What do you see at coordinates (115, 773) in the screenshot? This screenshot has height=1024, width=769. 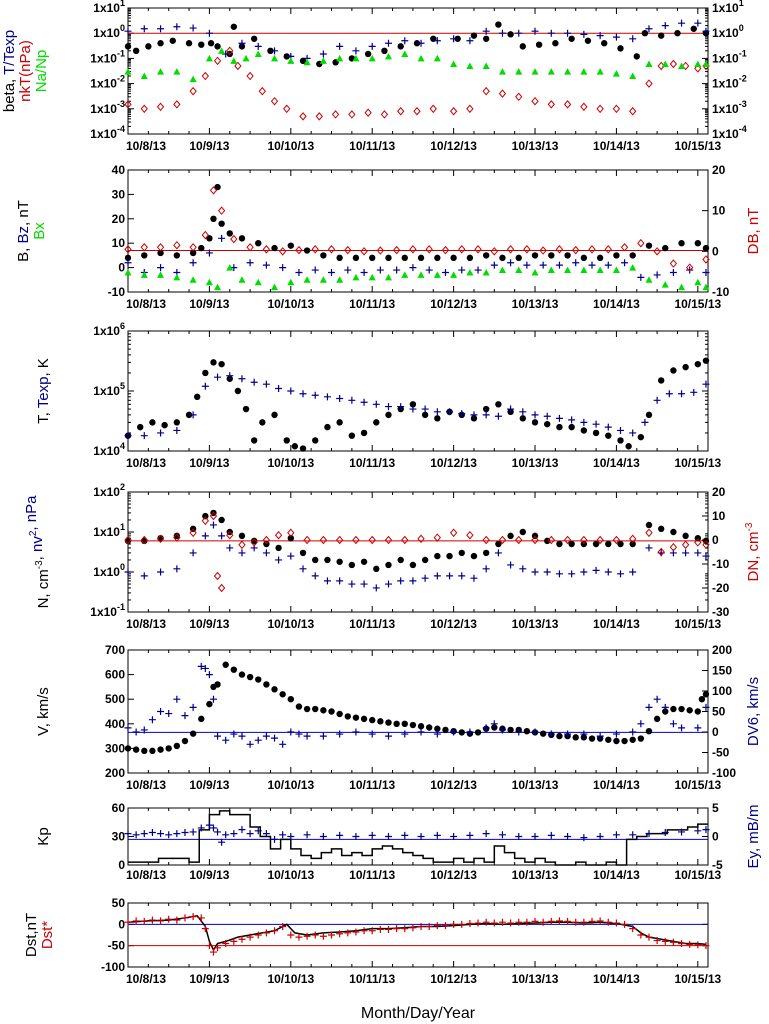 I see `y-tick-label: 200` at bounding box center [115, 773].